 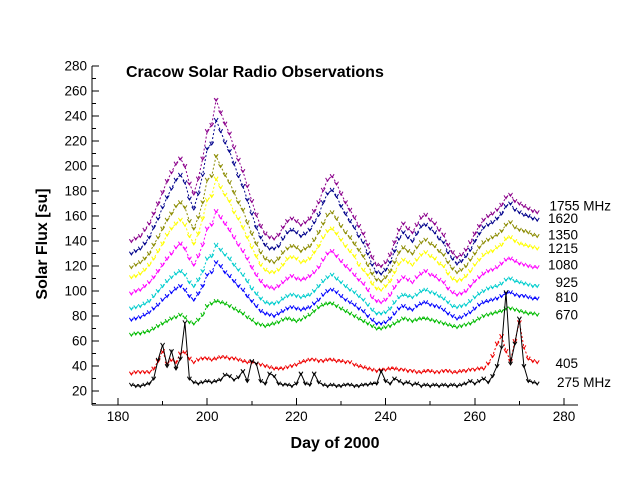 I want to click on series-markers-1080-mhz, so click(x=334, y=256).